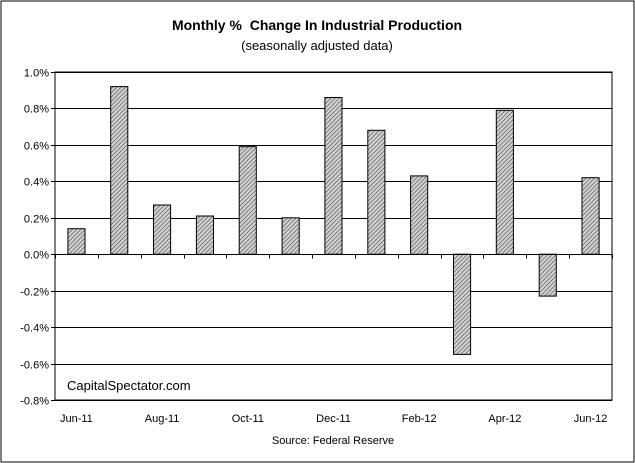 This screenshot has width=635, height=463. I want to click on source-text: Source: Federal Reserve, so click(333, 441).